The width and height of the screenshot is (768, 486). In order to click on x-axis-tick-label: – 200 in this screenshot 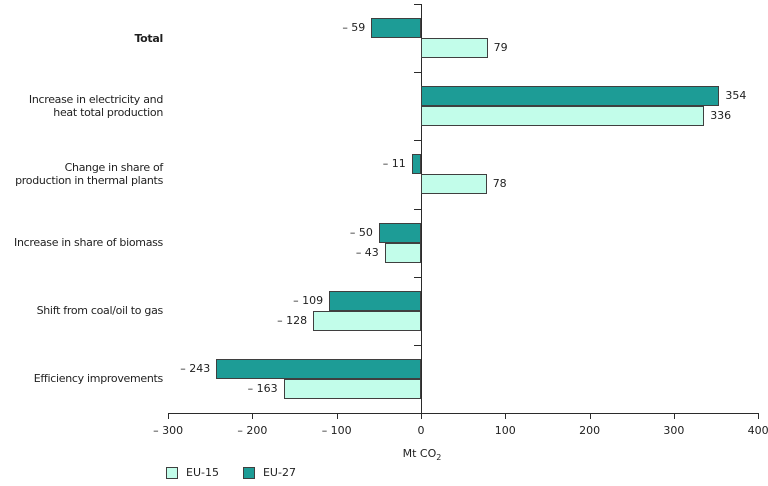, I will do `click(252, 430)`.